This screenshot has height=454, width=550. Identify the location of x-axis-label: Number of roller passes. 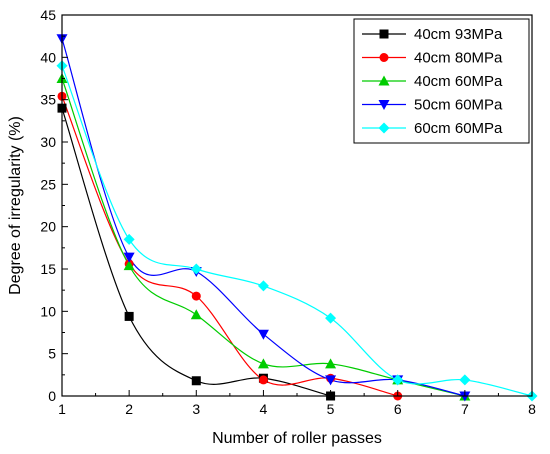
(297, 438).